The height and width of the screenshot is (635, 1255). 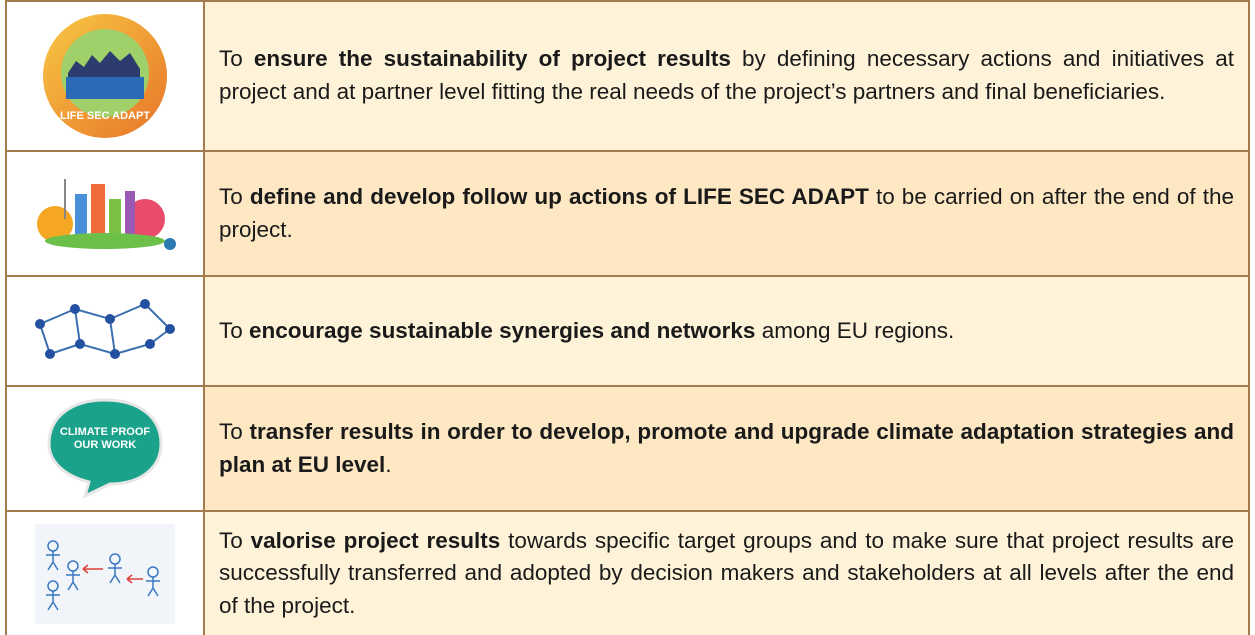 I want to click on icon-cell: CLIMATE PROOF OUR WORK, so click(x=105, y=448).